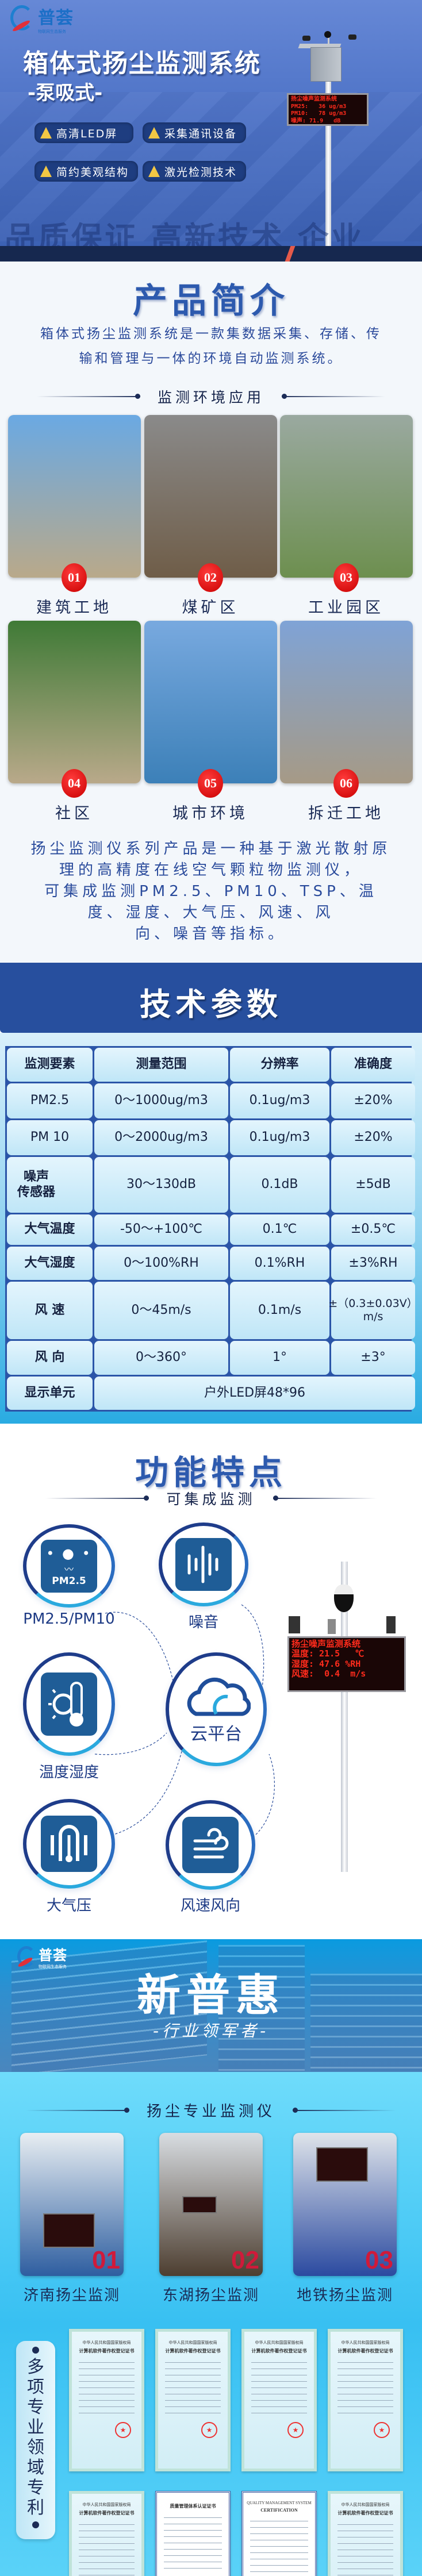  I want to click on noise-sensor, so click(332, 1626).